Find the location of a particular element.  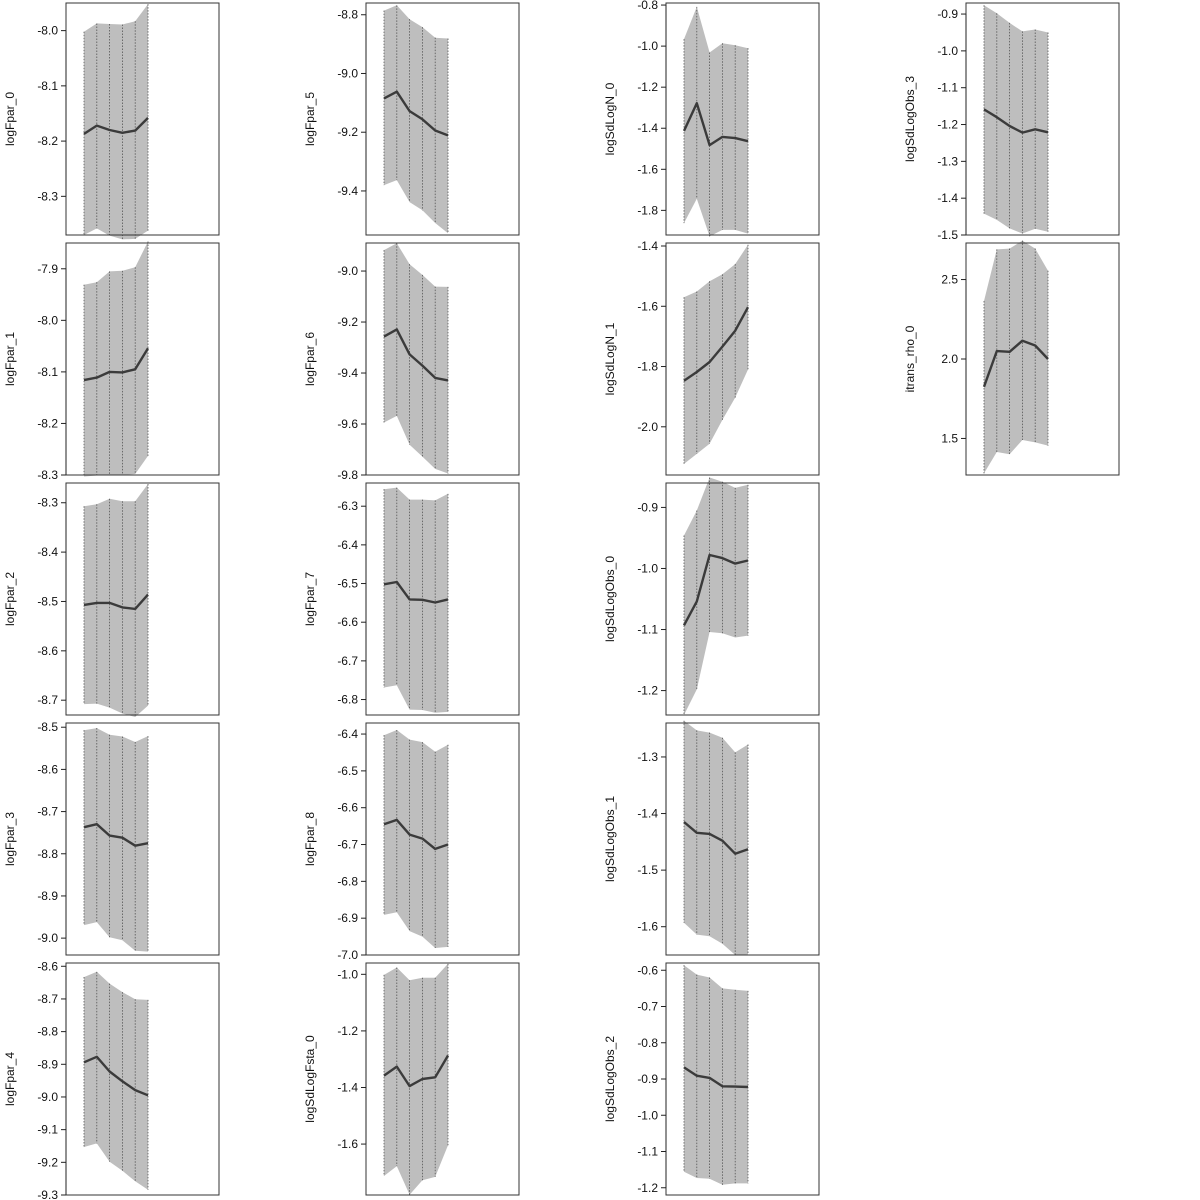

y-tick-label: -2.0 is located at coordinates (647, 427).